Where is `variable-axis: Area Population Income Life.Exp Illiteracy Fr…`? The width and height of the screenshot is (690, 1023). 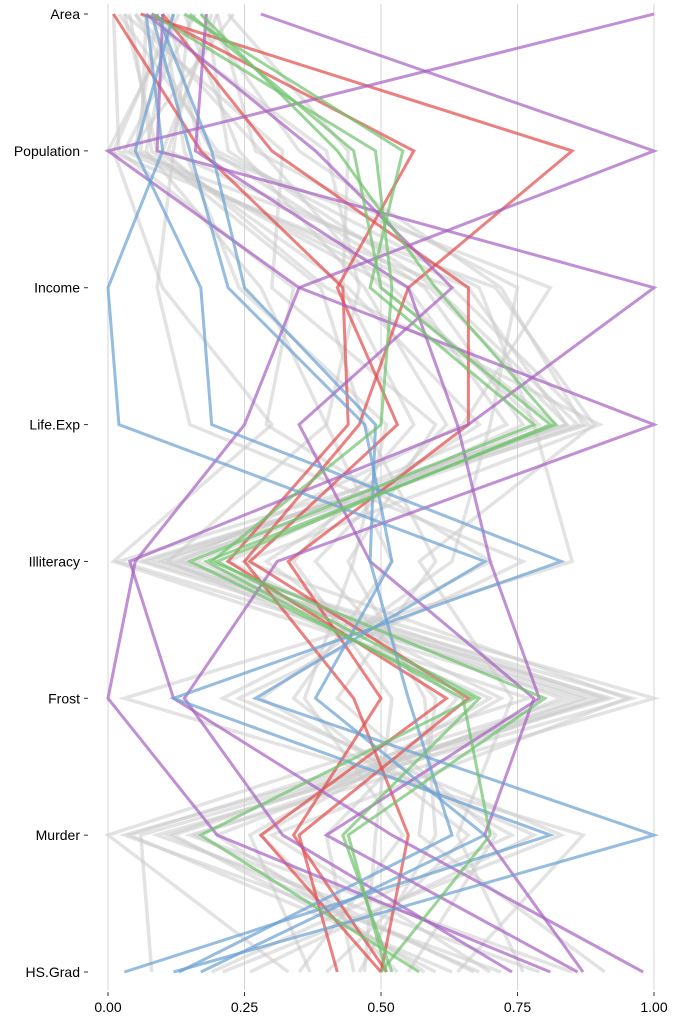
variable-axis: Area Population Income Life.Exp Illiteracy Fr… is located at coordinates (51, 493).